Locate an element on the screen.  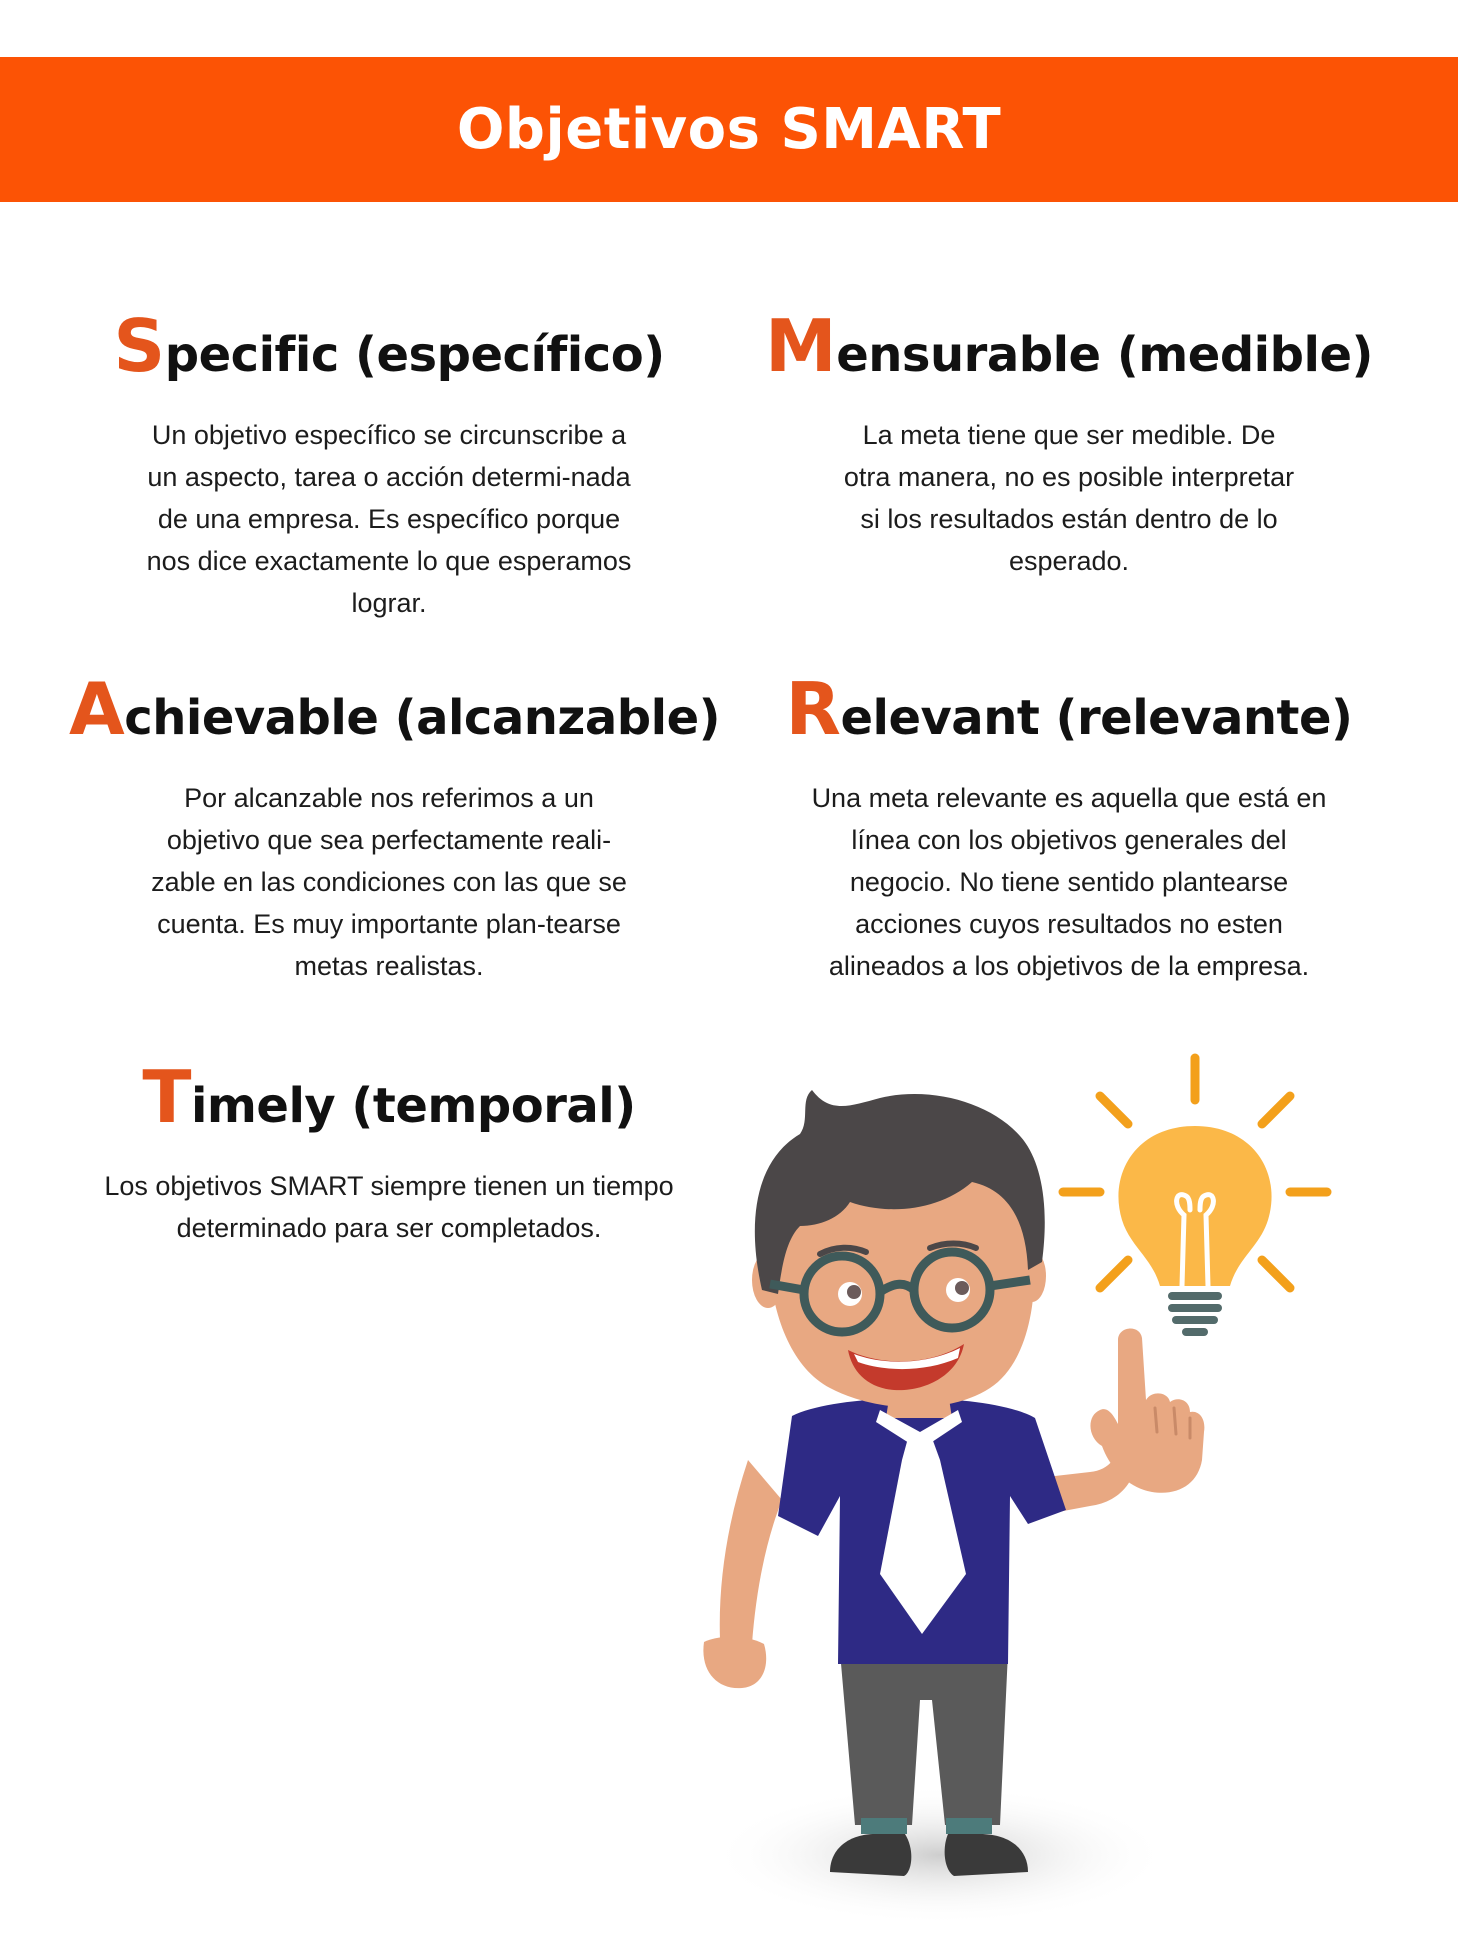
header-banner: Objetivos SMART is located at coordinates (729, 129).